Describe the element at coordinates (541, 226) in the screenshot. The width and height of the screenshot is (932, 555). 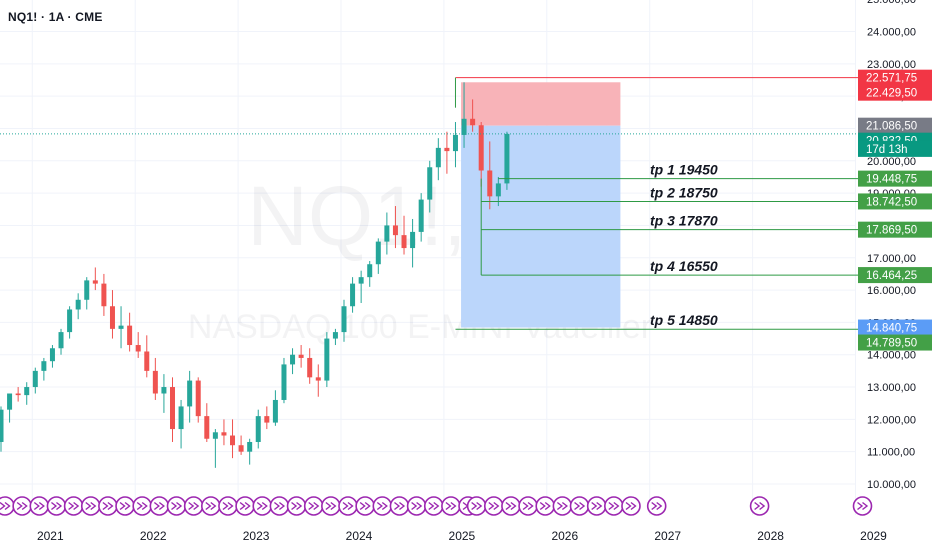
I see `target-zone` at that location.